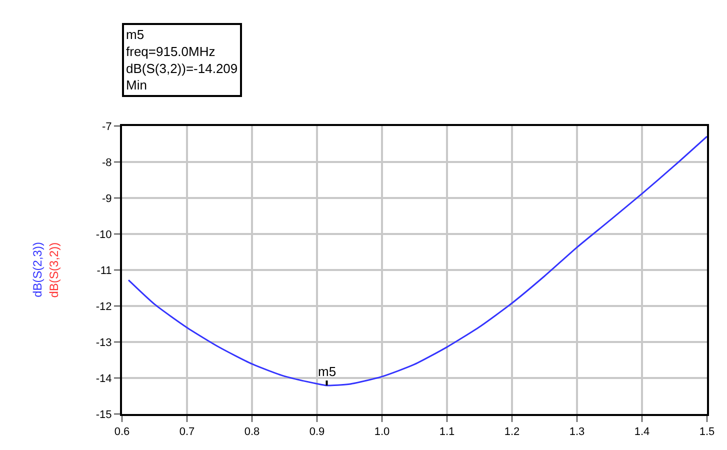  Describe the element at coordinates (107, 162) in the screenshot. I see `y-tick-label: -8` at that location.